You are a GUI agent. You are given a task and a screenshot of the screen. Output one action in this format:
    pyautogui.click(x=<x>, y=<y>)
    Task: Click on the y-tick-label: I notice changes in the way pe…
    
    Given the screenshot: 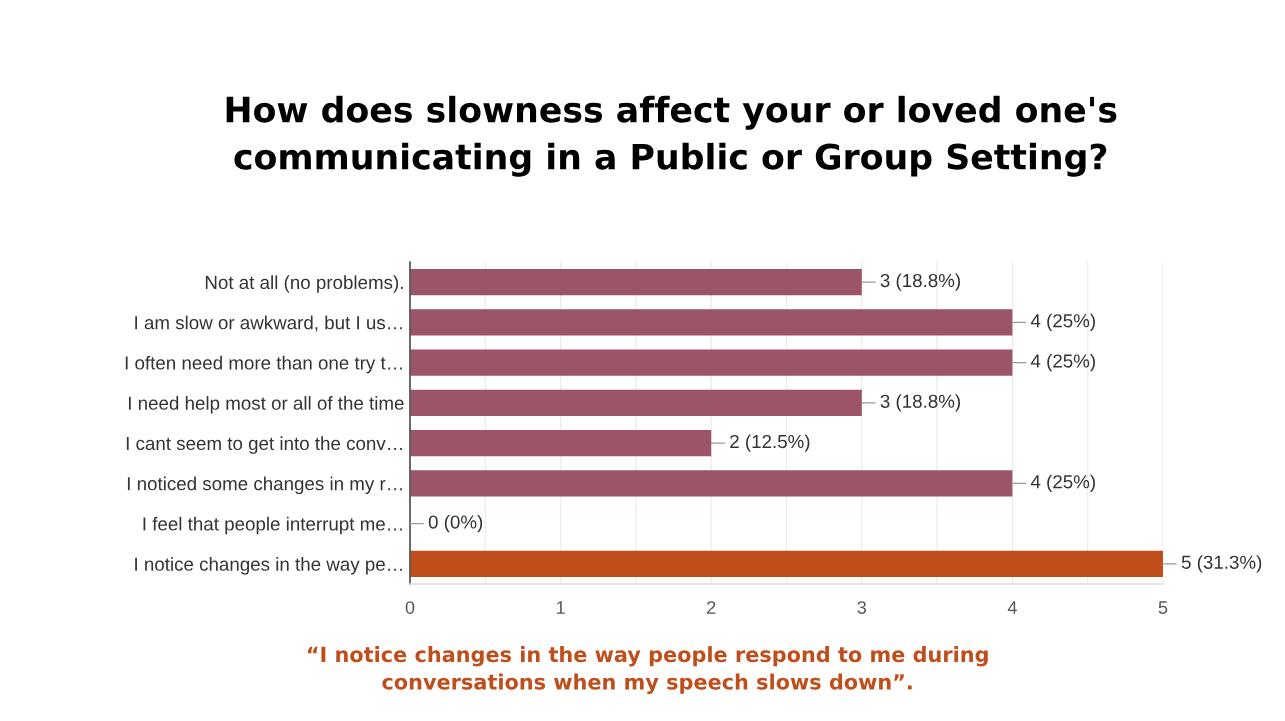 What is the action you would take?
    pyautogui.click(x=268, y=566)
    